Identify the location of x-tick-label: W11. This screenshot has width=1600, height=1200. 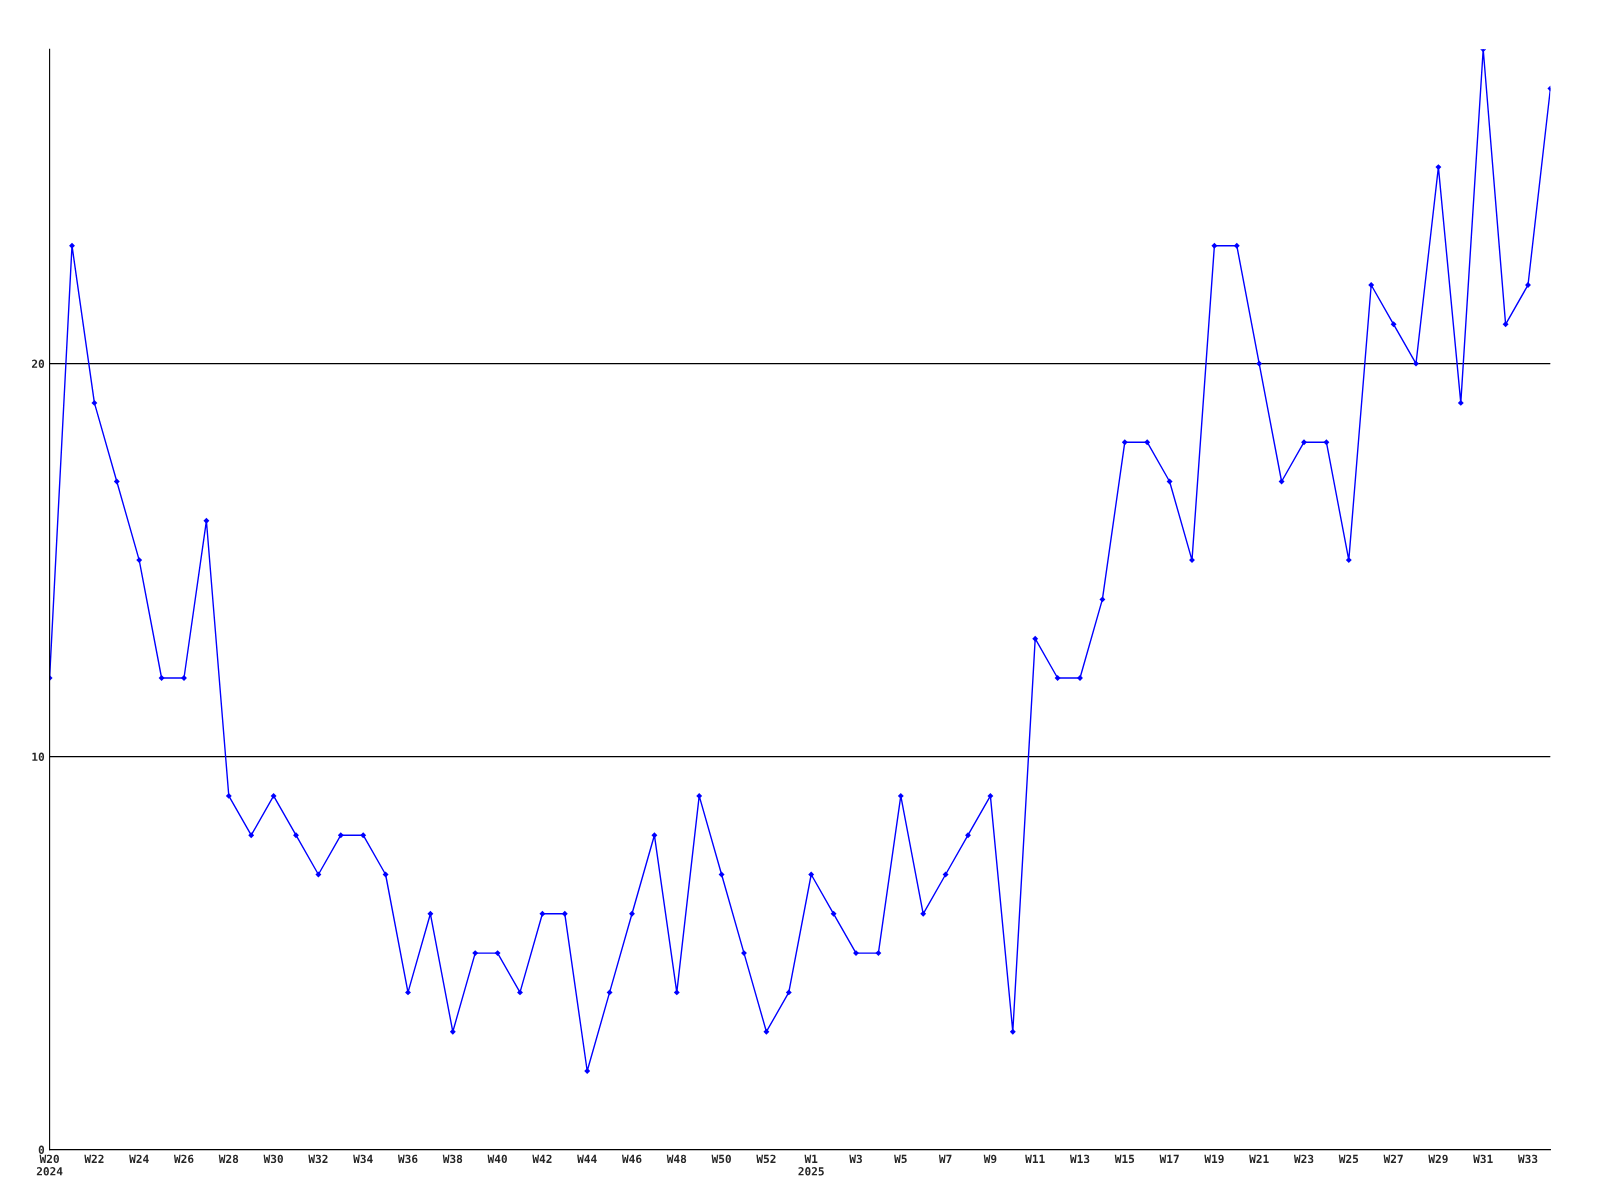
(1035, 1158).